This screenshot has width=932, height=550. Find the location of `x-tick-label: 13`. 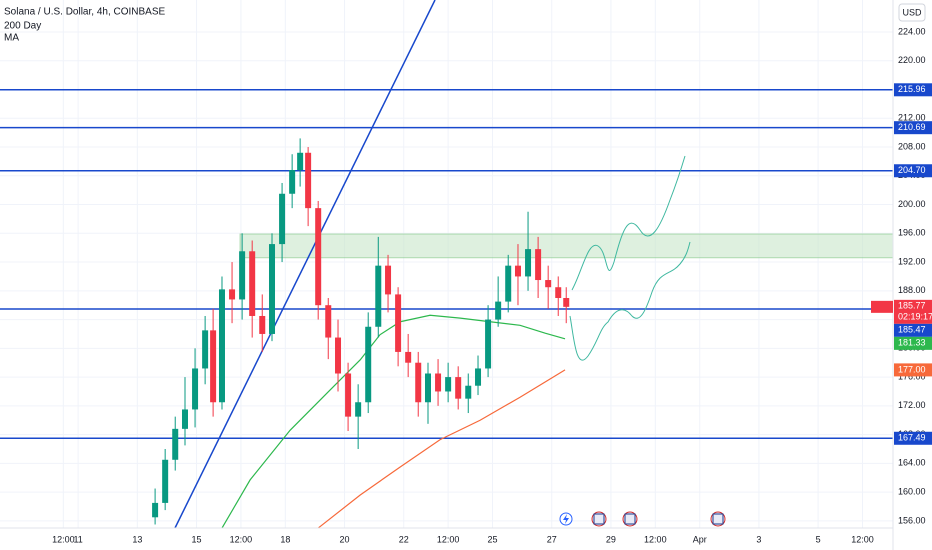

x-tick-label: 13 is located at coordinates (137, 539).